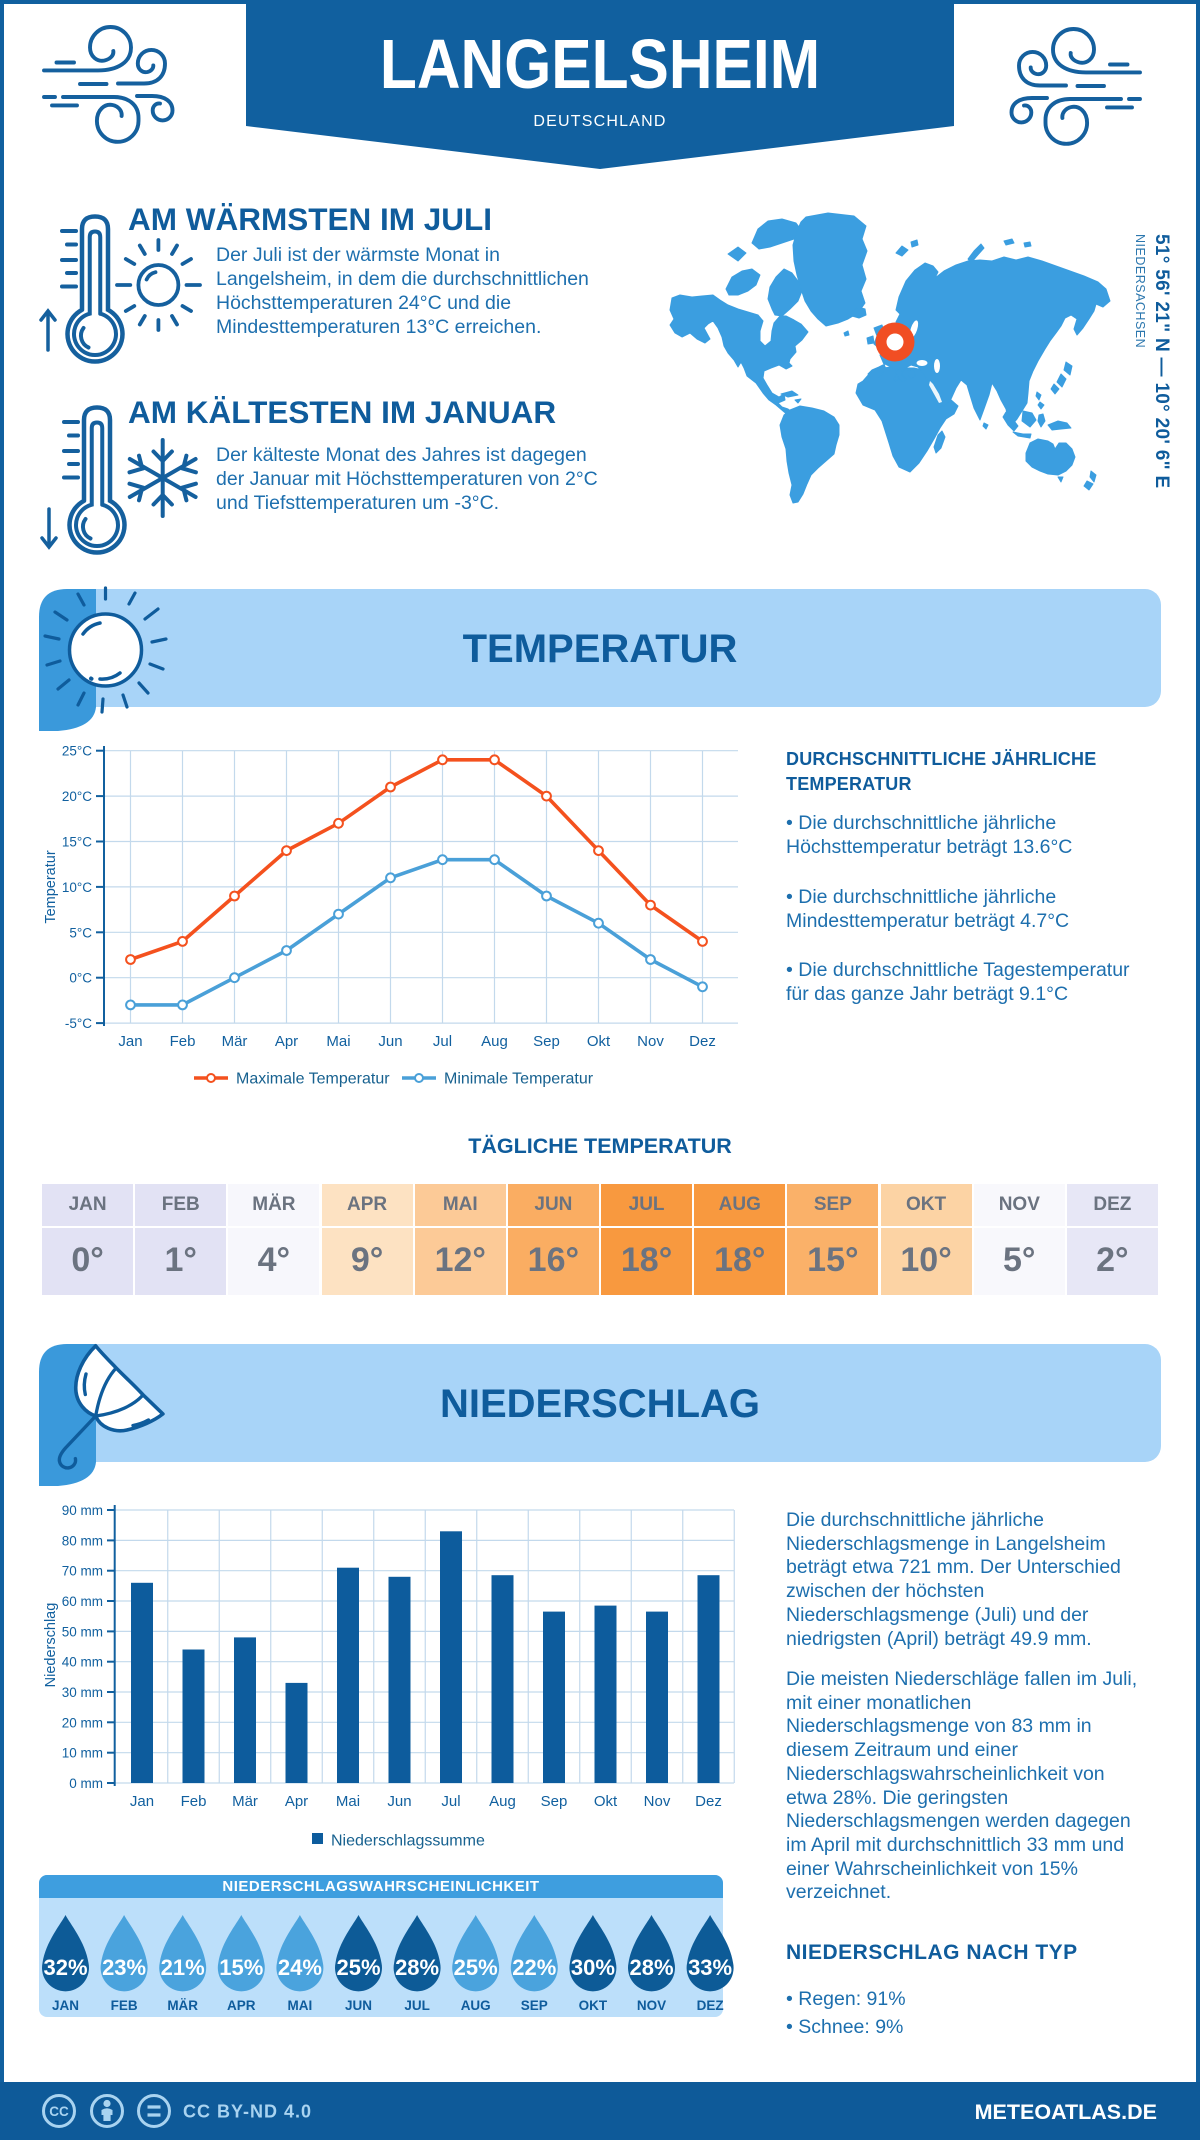  I want to click on svg-text: 10°C, so click(77, 887).